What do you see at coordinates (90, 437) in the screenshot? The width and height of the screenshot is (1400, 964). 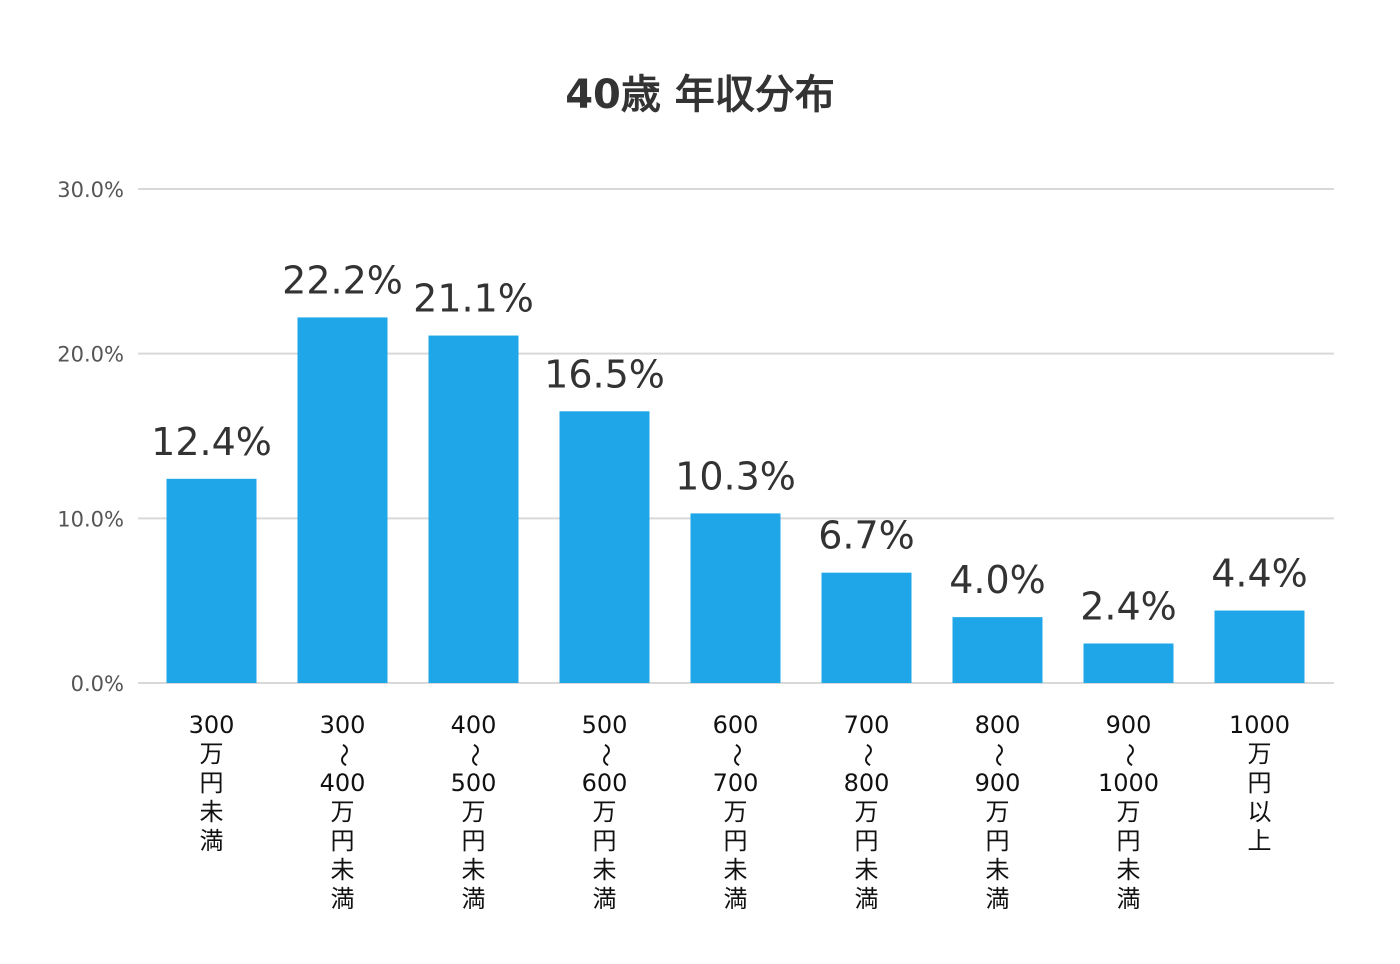 I see `y-axis-ticks: 0.0% 10.0% 20.0% 30.0%` at bounding box center [90, 437].